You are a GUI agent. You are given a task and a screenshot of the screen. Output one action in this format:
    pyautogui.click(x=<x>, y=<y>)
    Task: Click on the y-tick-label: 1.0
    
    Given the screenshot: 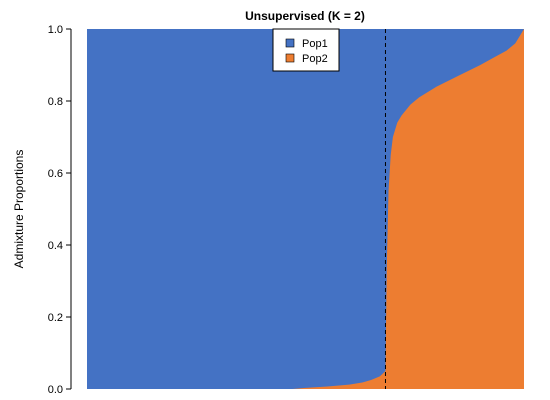 What is the action you would take?
    pyautogui.click(x=55, y=30)
    